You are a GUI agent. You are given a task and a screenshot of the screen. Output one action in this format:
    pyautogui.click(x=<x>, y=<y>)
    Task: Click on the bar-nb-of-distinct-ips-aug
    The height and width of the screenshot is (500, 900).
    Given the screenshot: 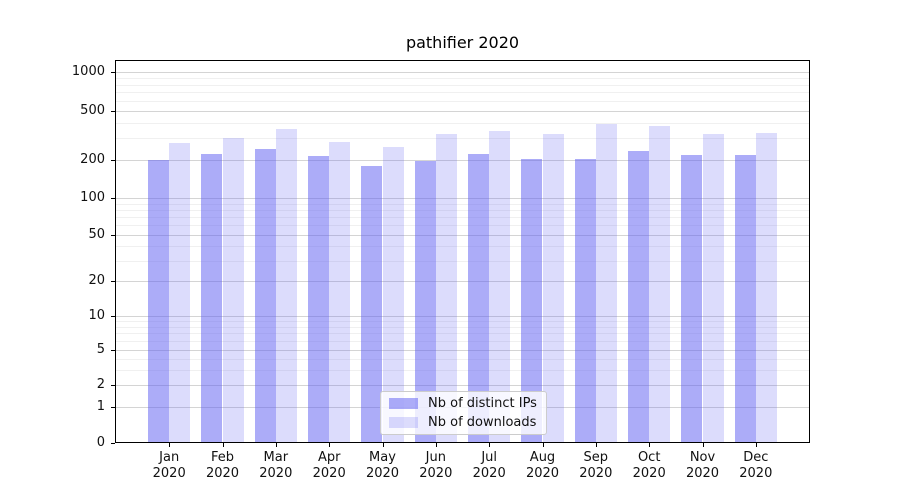 What is the action you would take?
    pyautogui.click(x=532, y=300)
    